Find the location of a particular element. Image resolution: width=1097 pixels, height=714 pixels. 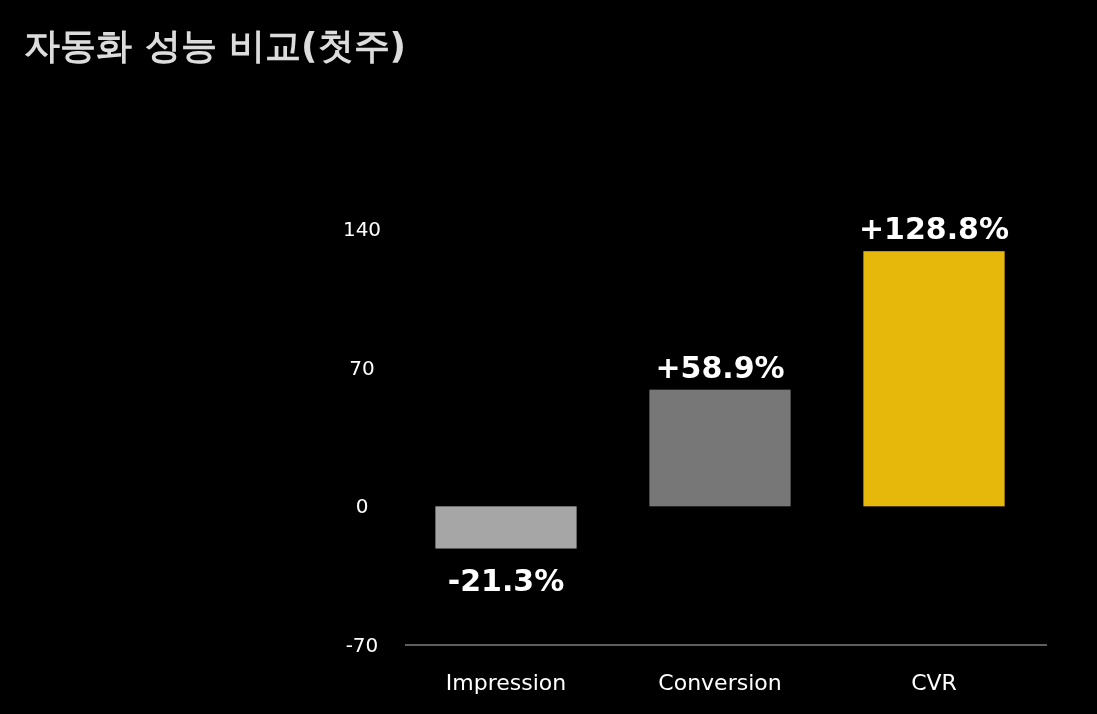

data-label: +58.9% is located at coordinates (720, 367).